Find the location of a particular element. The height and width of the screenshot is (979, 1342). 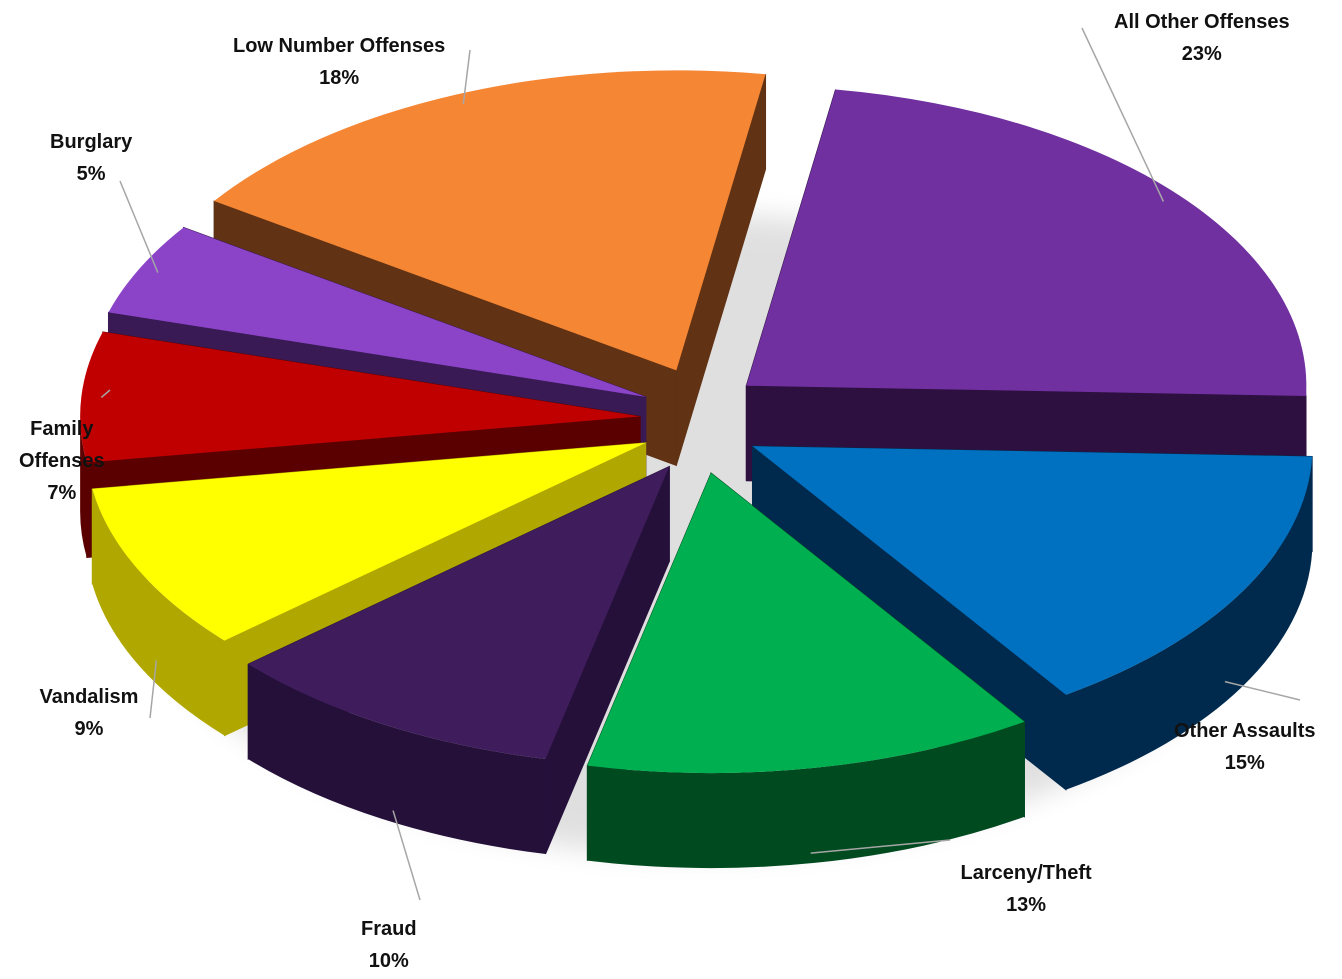

slice-label-name: Family is located at coordinates (62, 429).